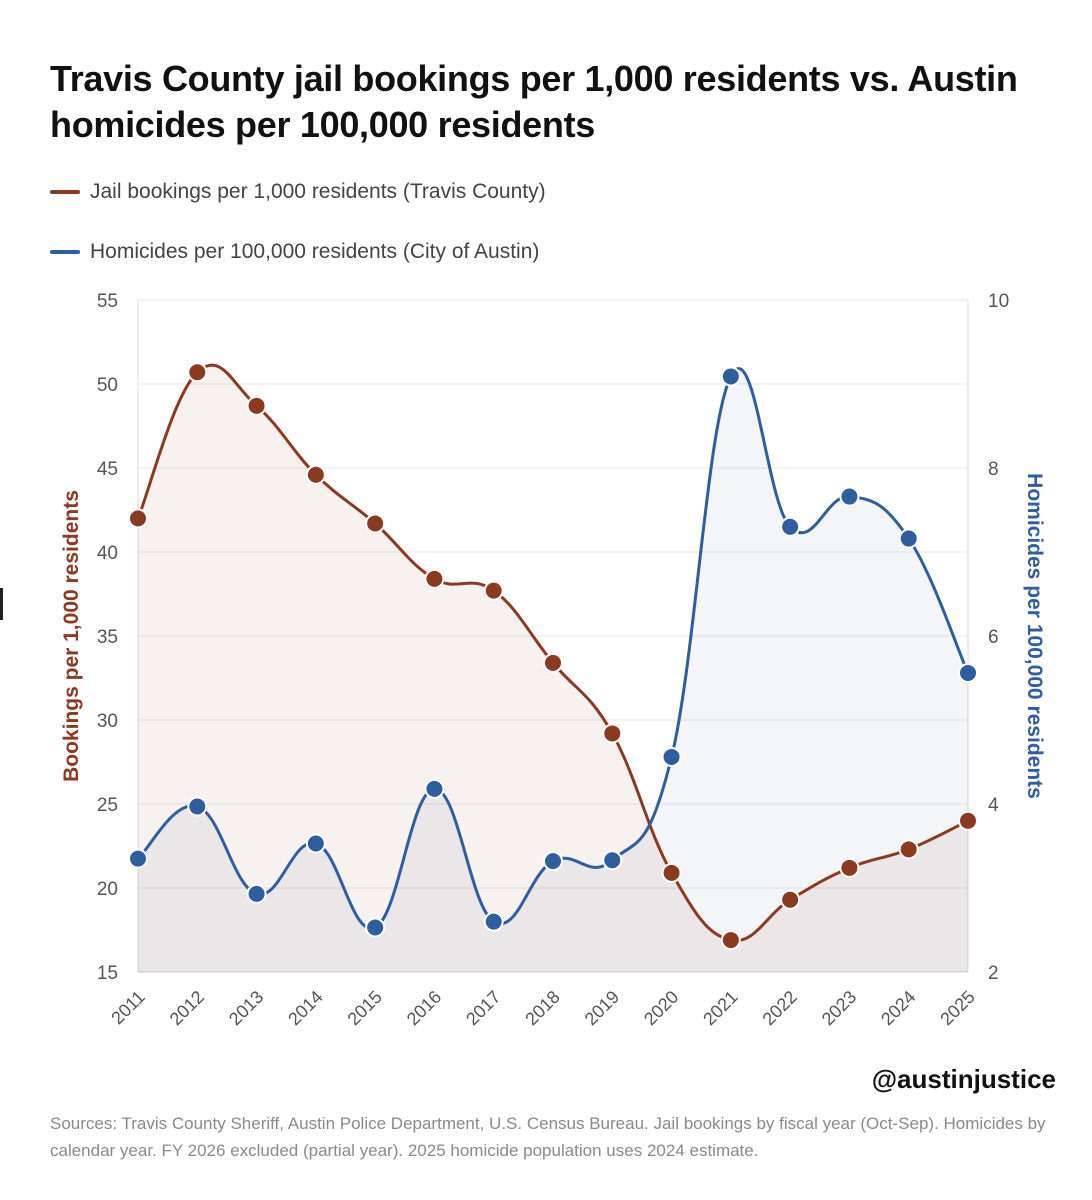  Describe the element at coordinates (197, 806) in the screenshot. I see `point-homicides-2012` at that location.